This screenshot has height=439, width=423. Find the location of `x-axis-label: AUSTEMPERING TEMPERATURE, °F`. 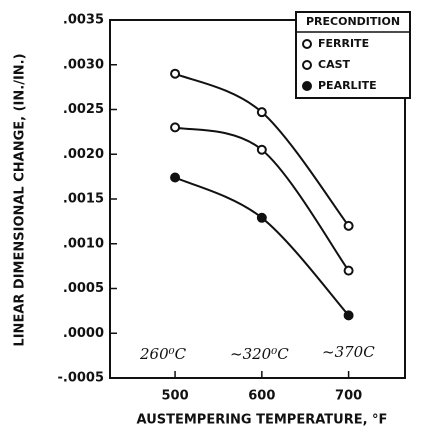

x-axis-label: AUSTEMPERING TEMPERATURE, °F is located at coordinates (262, 420).